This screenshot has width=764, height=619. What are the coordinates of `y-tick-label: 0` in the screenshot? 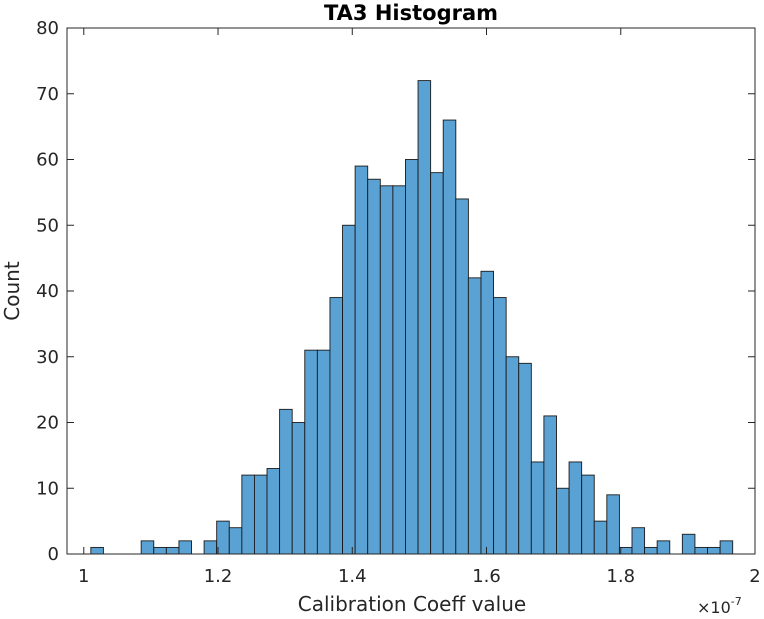 It's located at (53, 554).